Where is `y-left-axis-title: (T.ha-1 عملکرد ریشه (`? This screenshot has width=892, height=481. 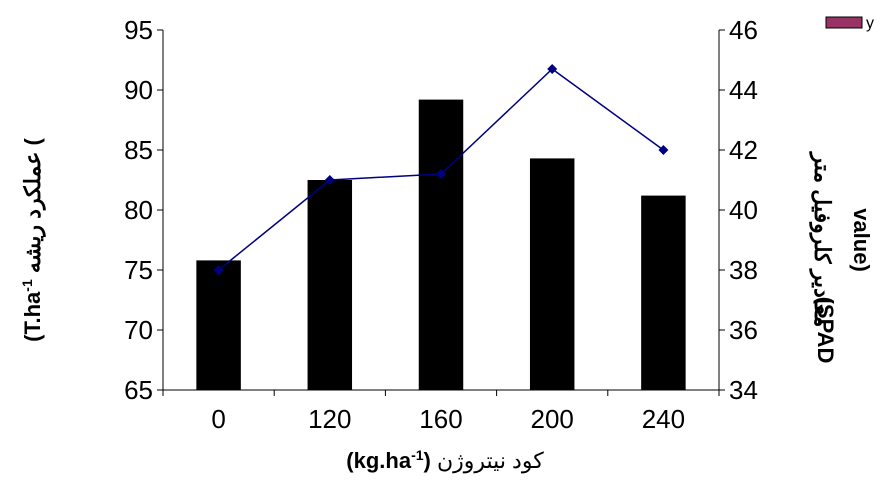 y-left-axis-title: (T.ha-1 عملکرد ریشه ( is located at coordinates (32, 240).